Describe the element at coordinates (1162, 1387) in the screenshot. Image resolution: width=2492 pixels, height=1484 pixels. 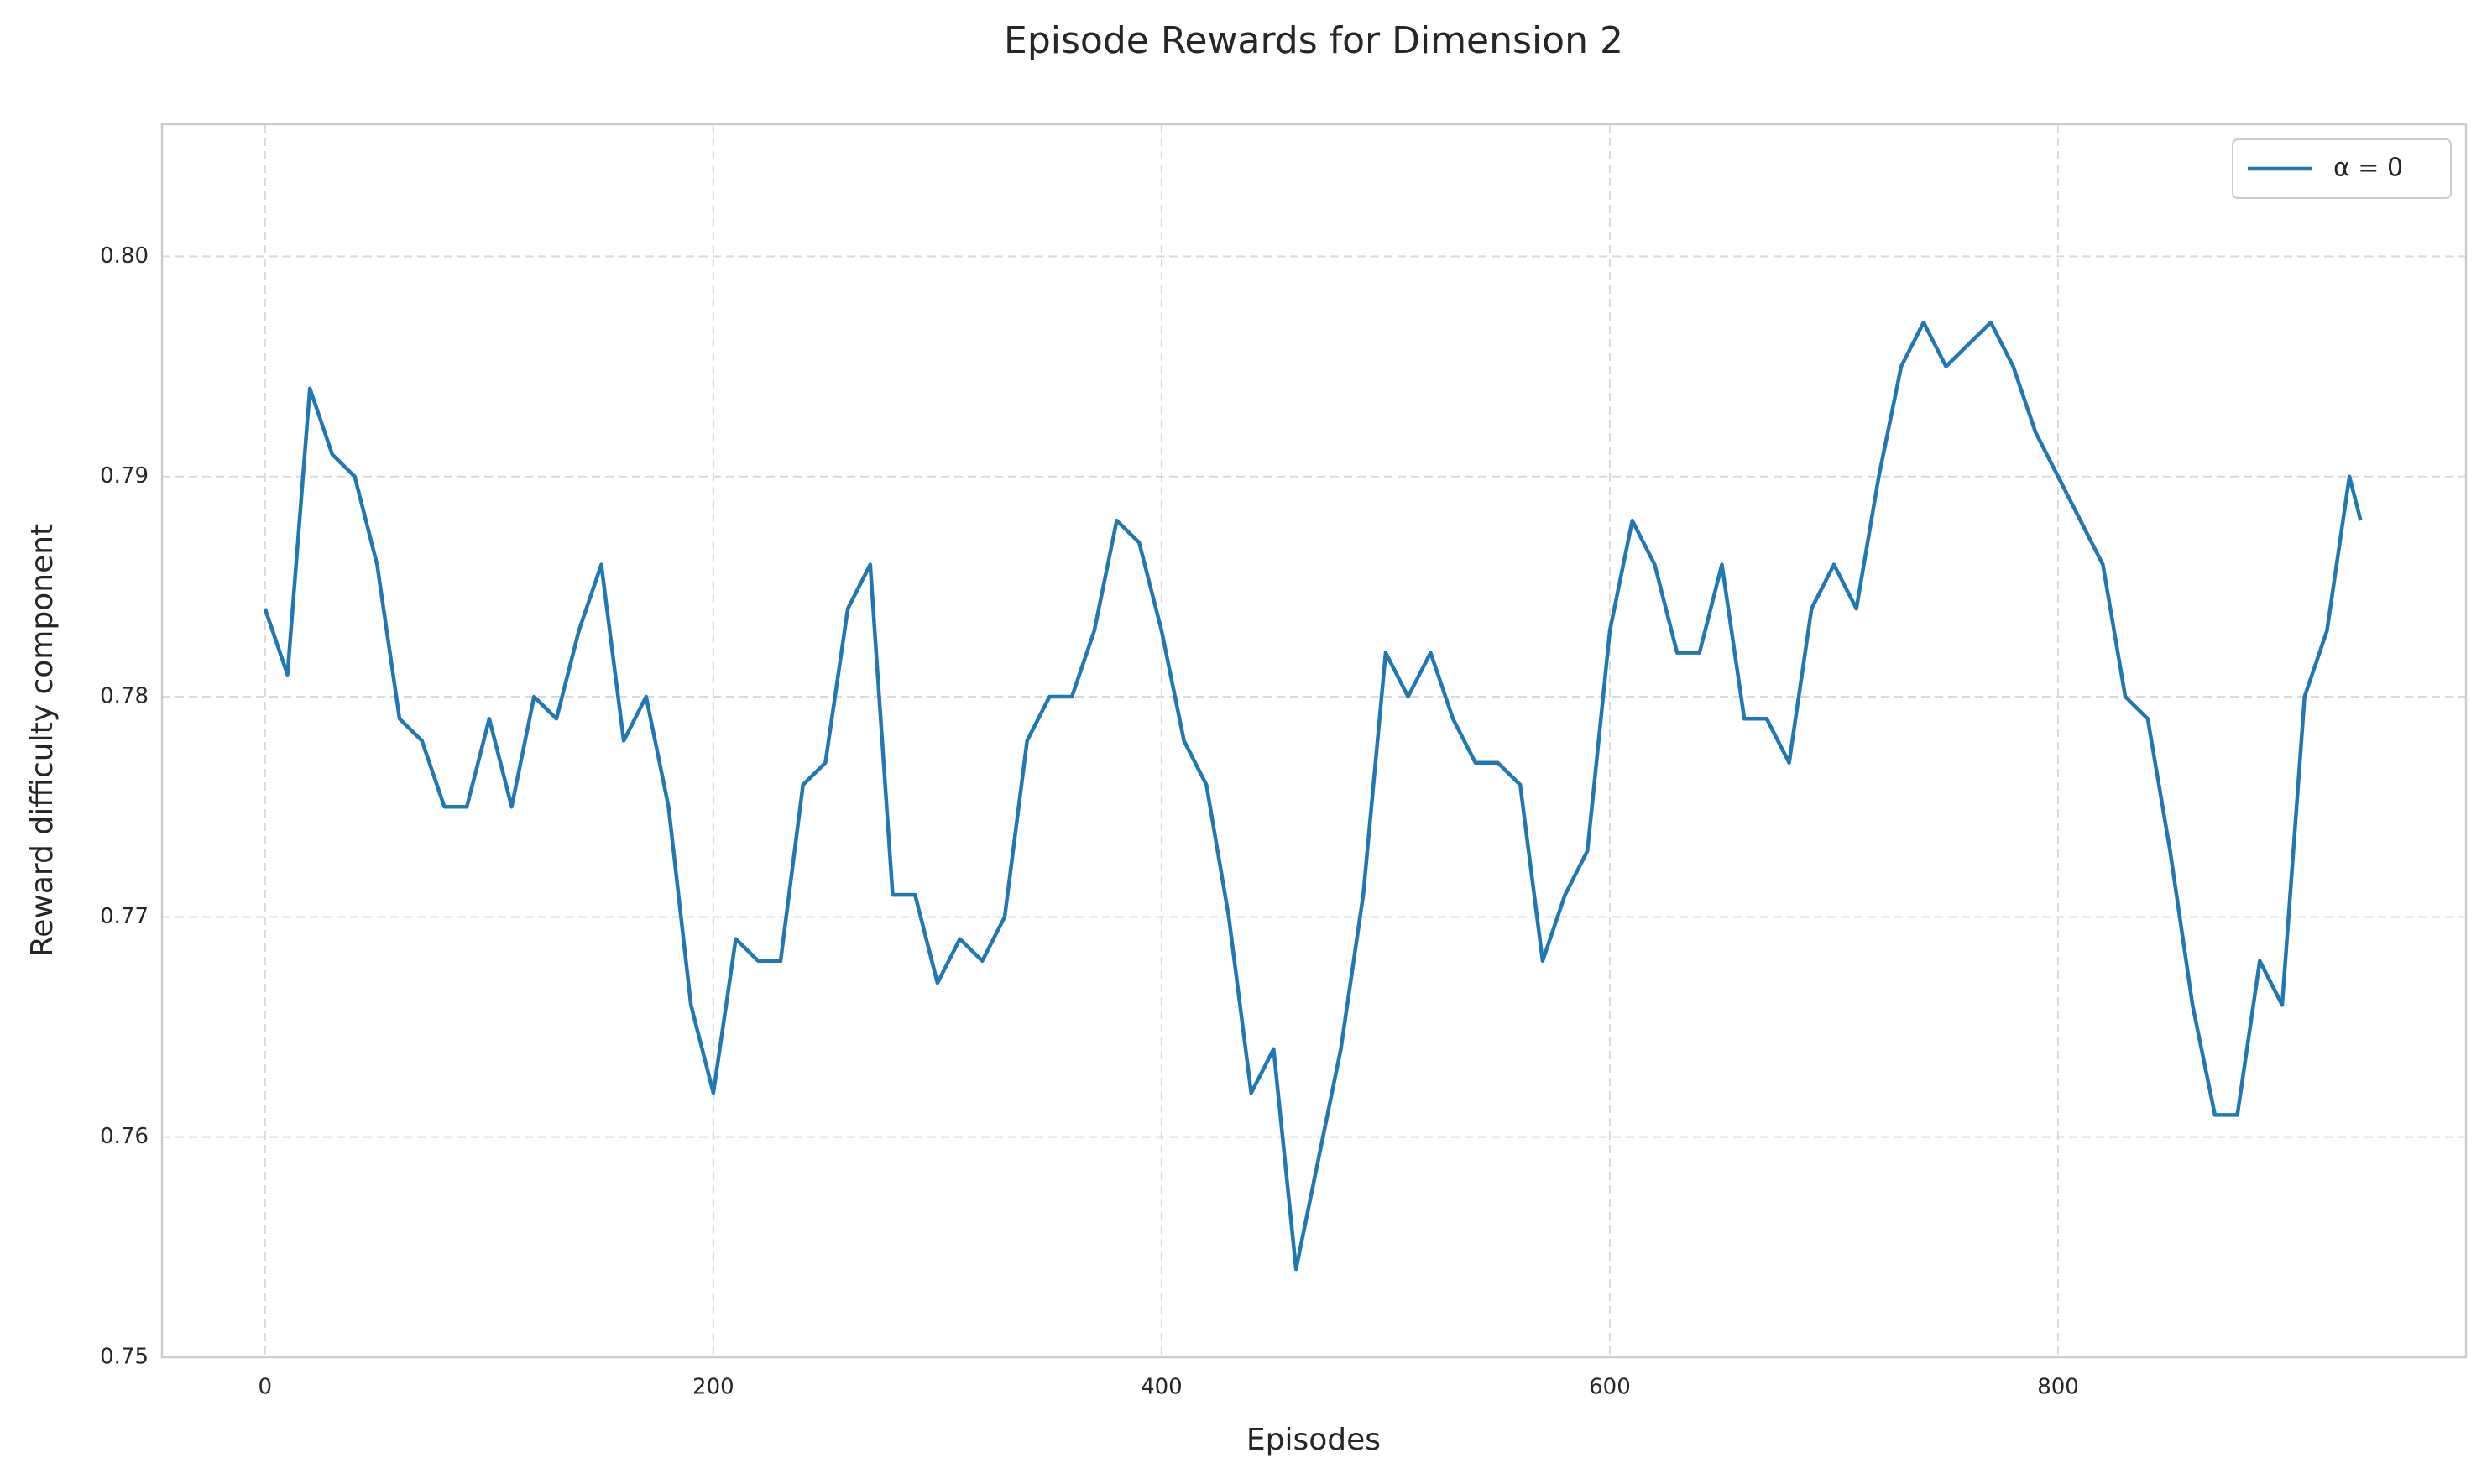
I see `x-tick-label: 400` at that location.